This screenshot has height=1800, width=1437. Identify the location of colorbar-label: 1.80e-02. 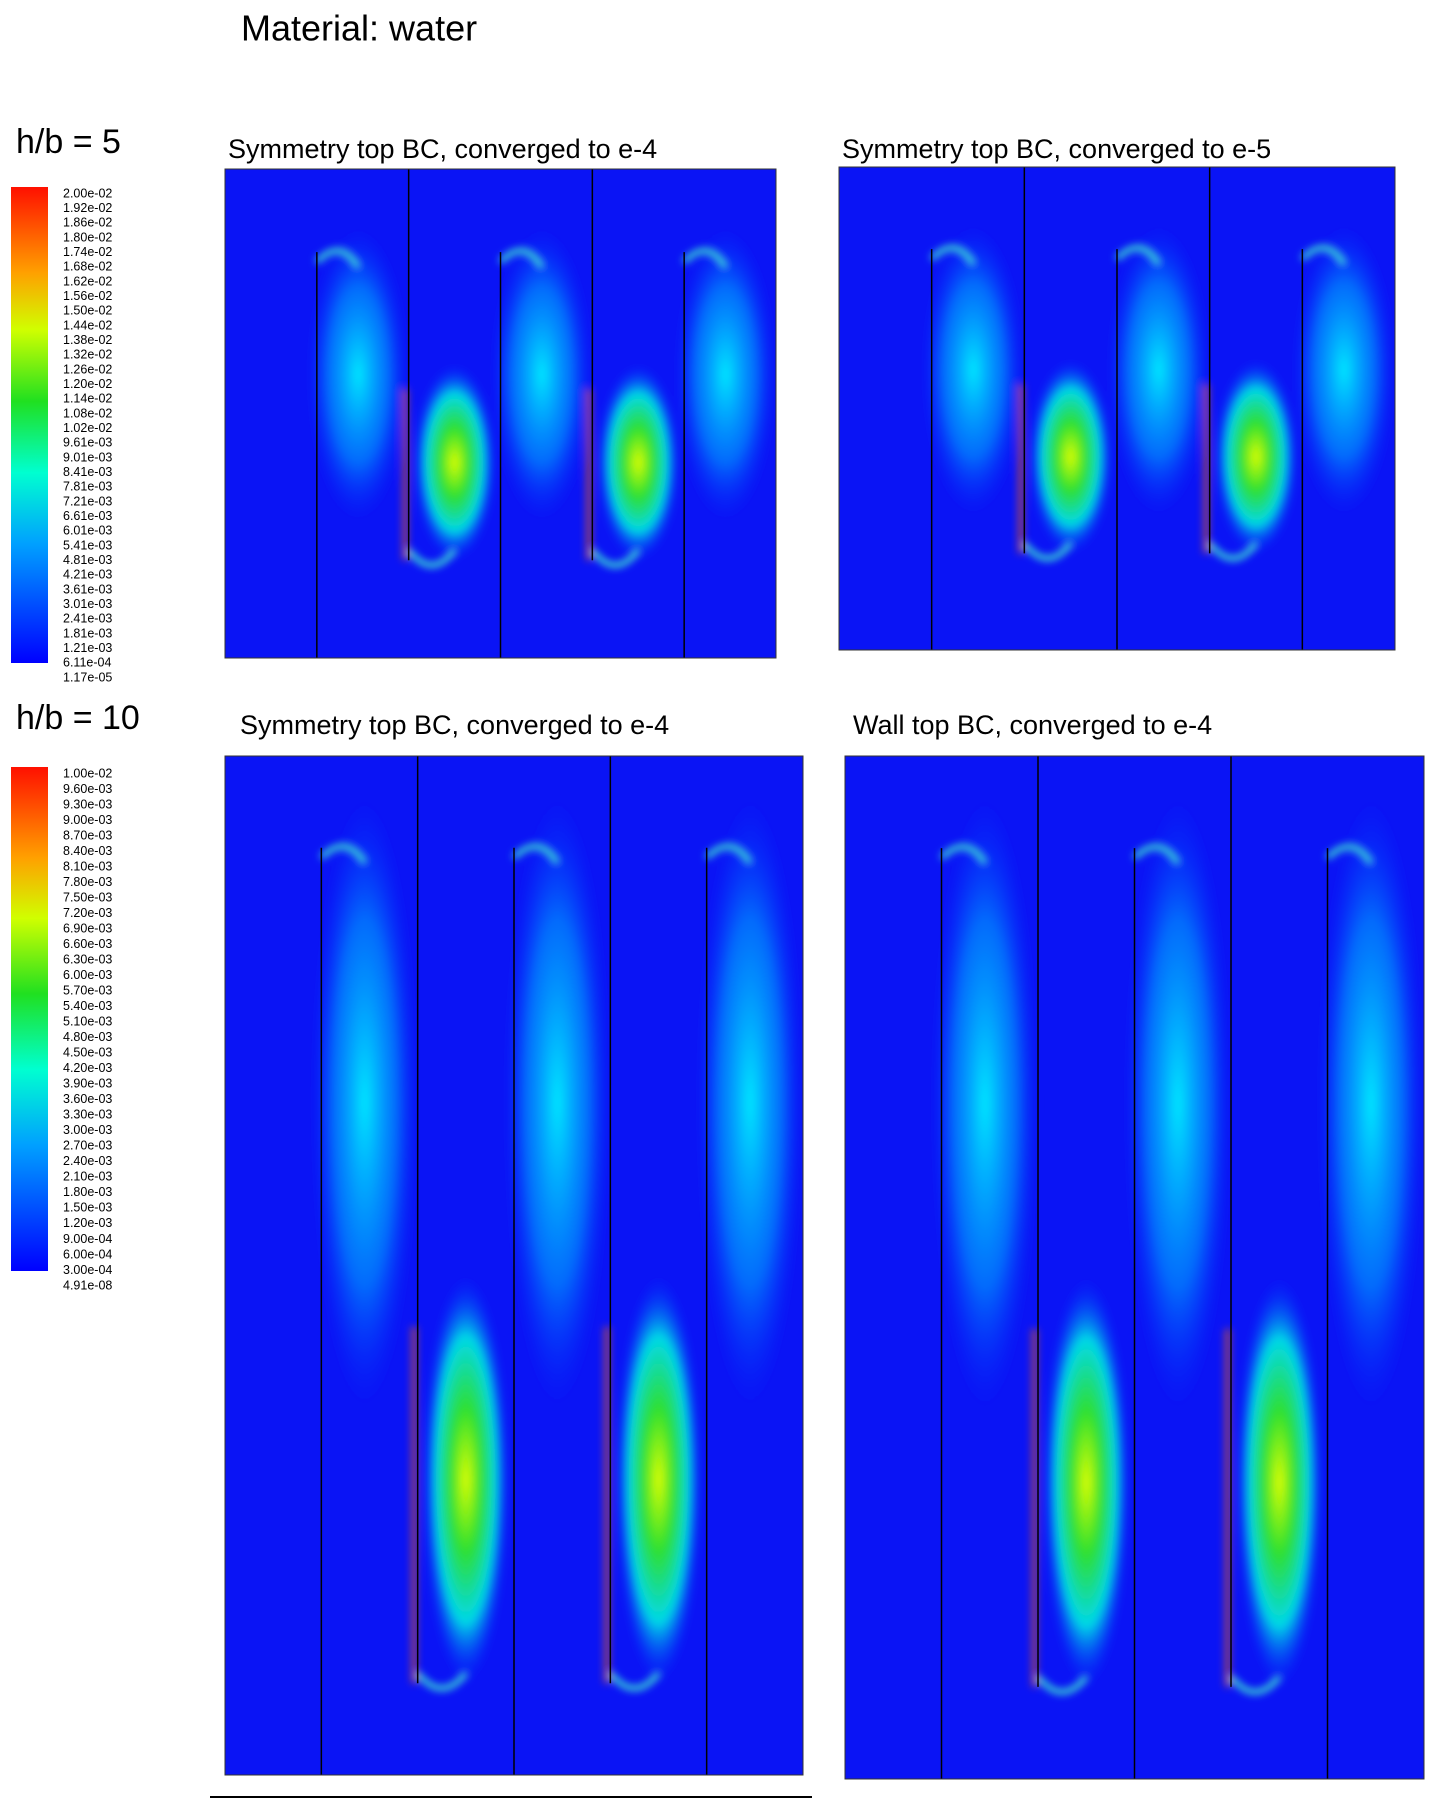
(87, 237).